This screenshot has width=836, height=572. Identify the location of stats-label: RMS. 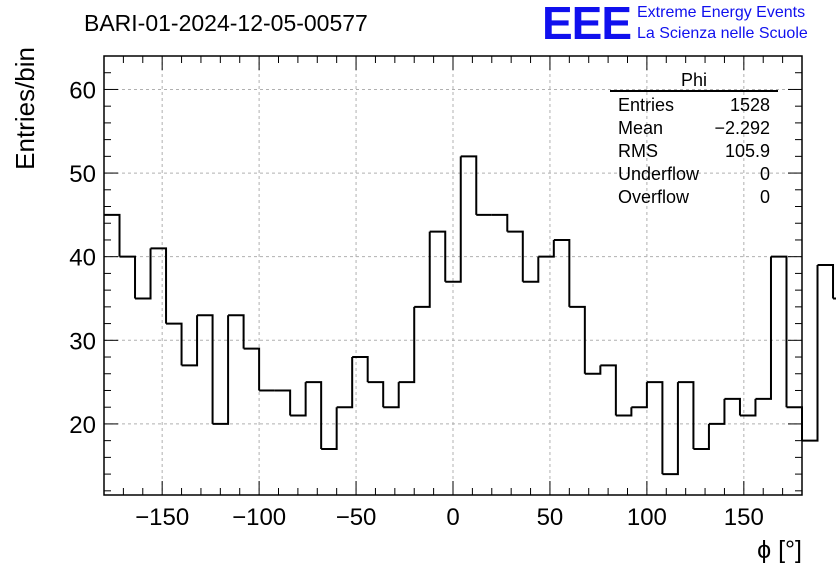
(638, 151).